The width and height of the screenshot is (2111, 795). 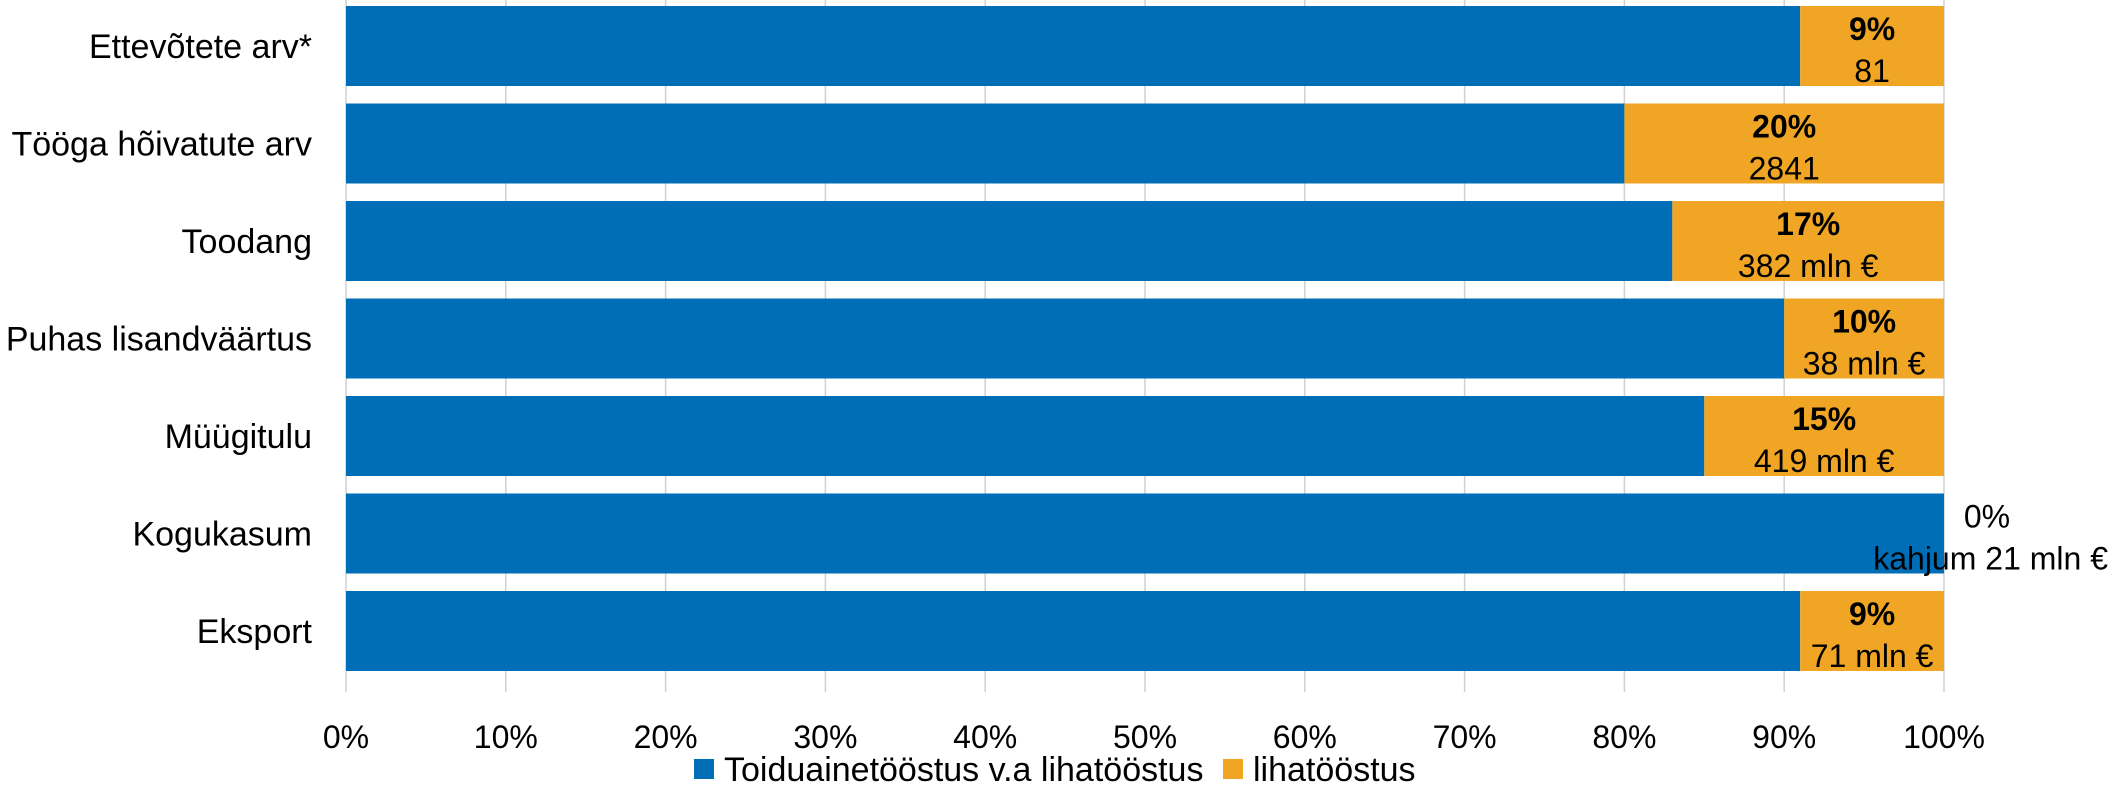 I want to click on category-label: Kogukasum, so click(x=222, y=535).